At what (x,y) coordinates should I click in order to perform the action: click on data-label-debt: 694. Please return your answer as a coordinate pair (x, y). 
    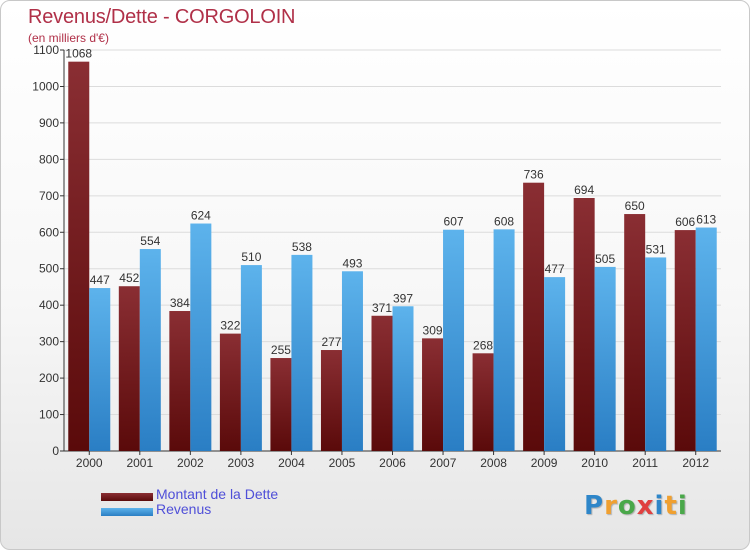
    Looking at the image, I should click on (584, 190).